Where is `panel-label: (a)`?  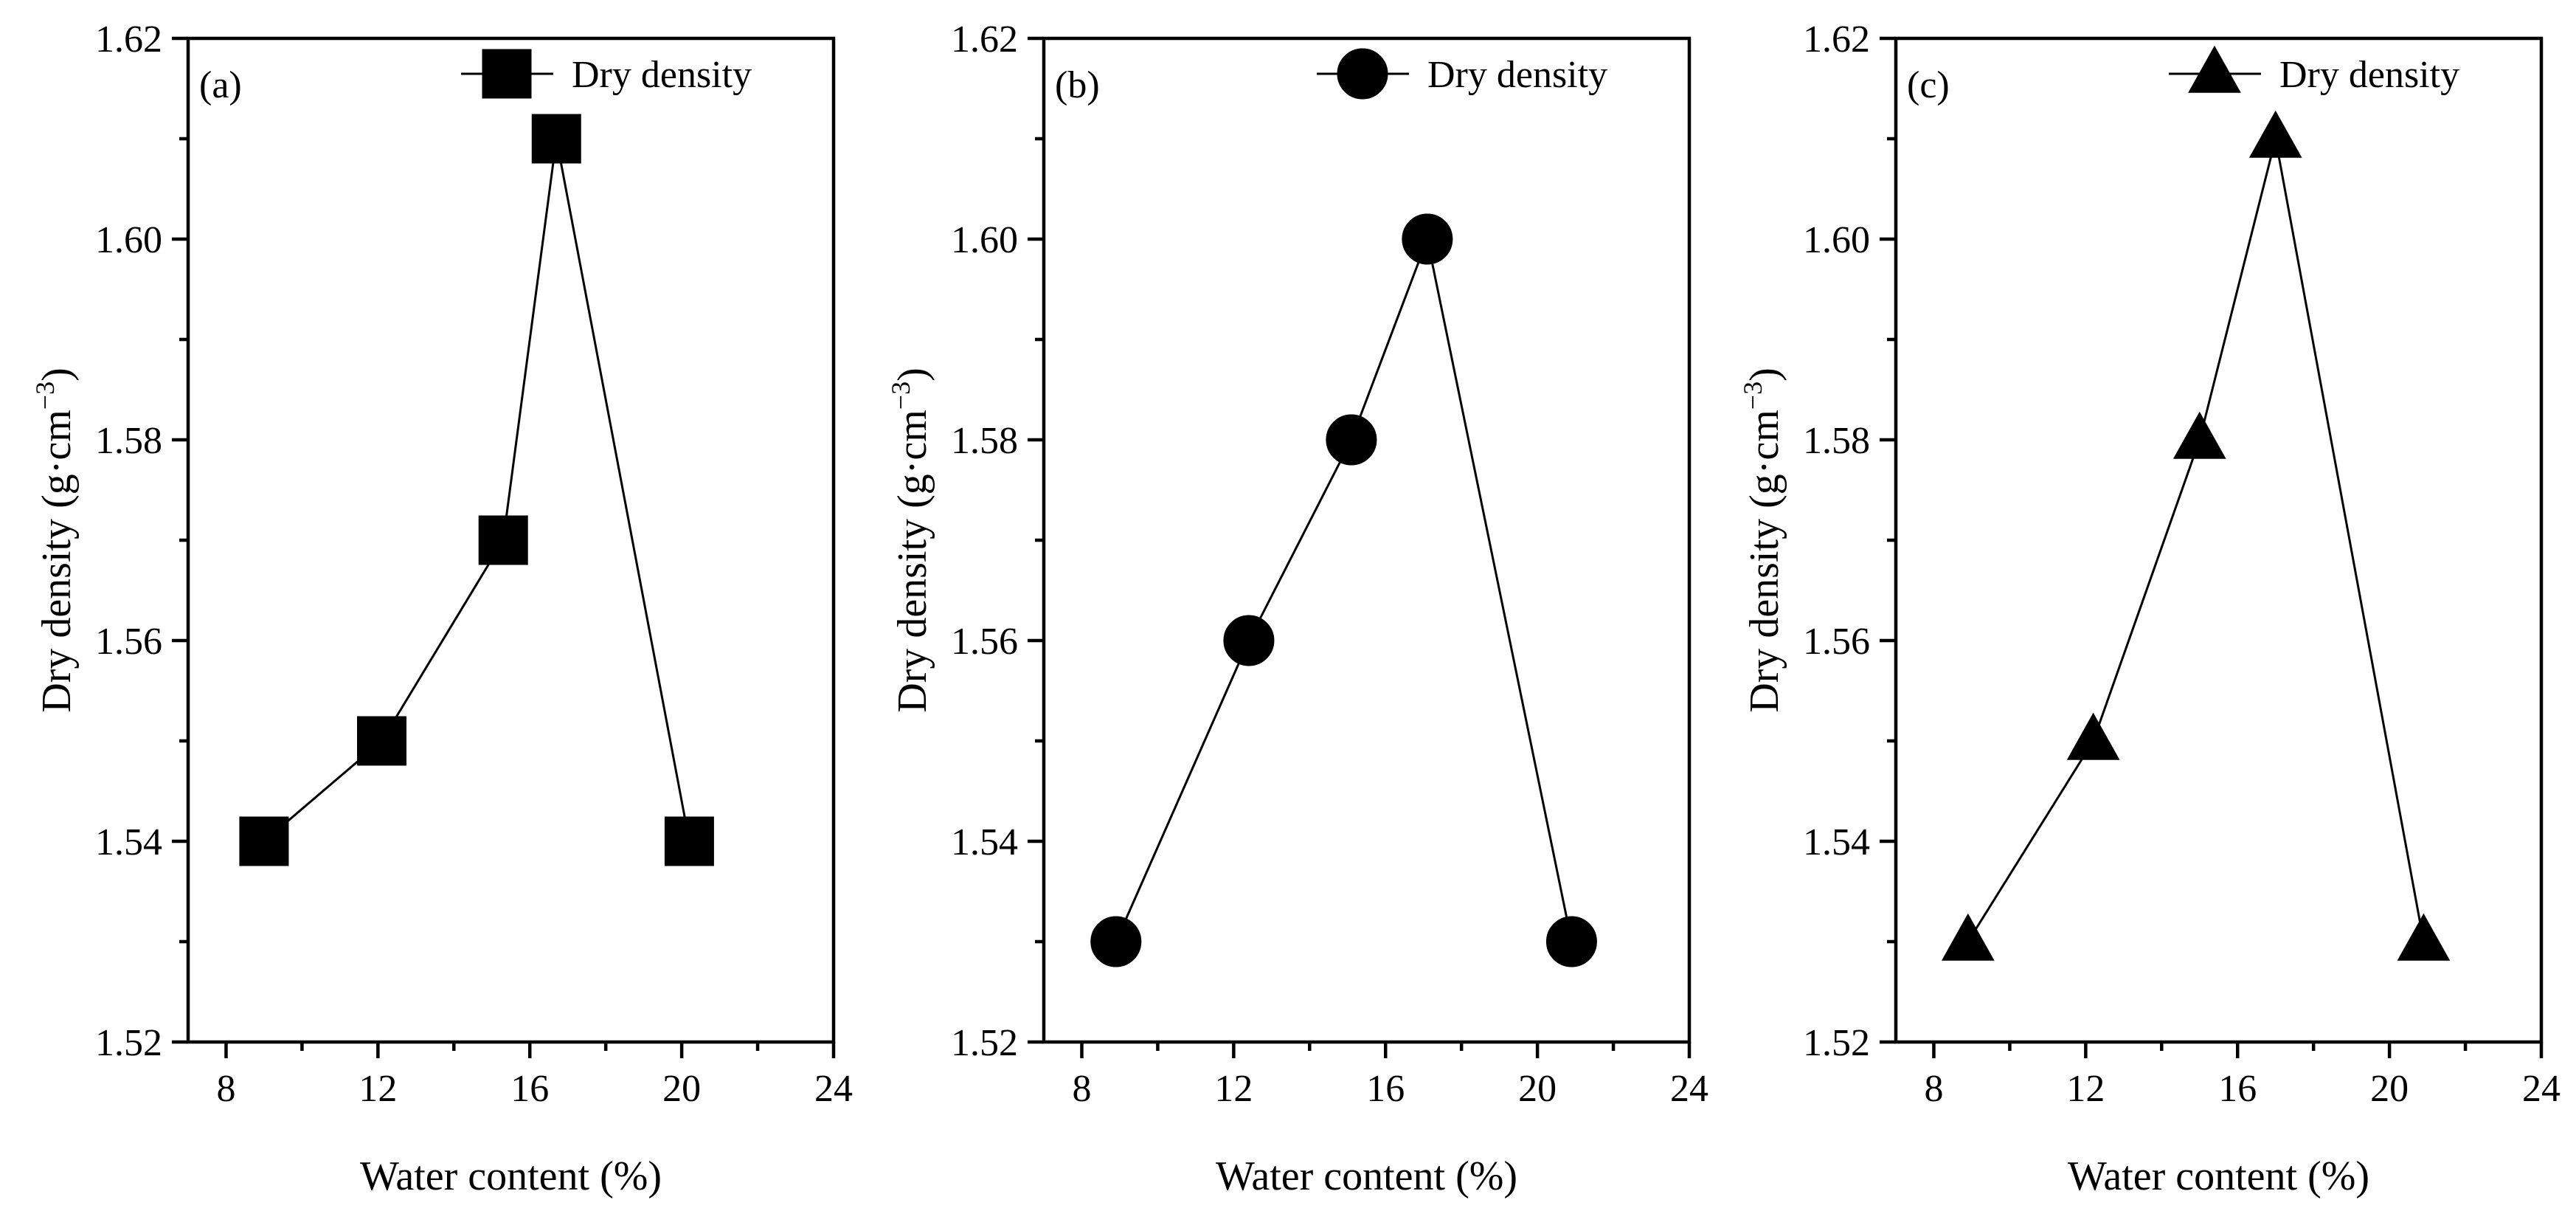 panel-label: (a) is located at coordinates (221, 85).